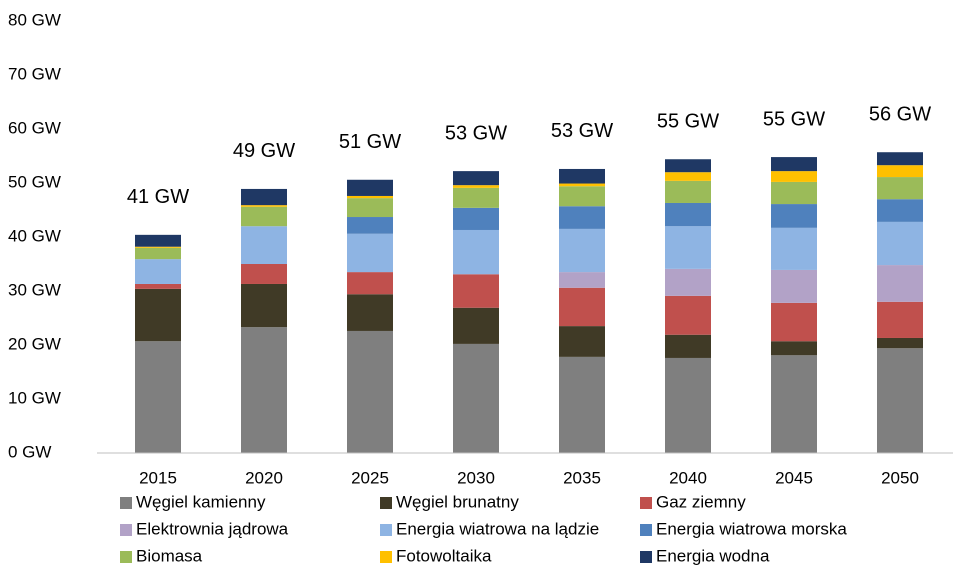 This screenshot has width=953, height=567. I want to click on legend-label: Biomasa, so click(169, 555).